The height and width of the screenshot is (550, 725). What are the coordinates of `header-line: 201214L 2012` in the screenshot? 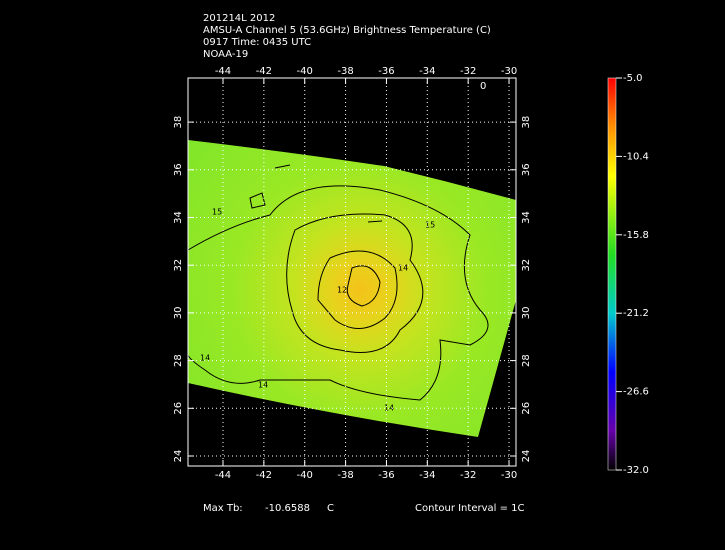 It's located at (239, 18).